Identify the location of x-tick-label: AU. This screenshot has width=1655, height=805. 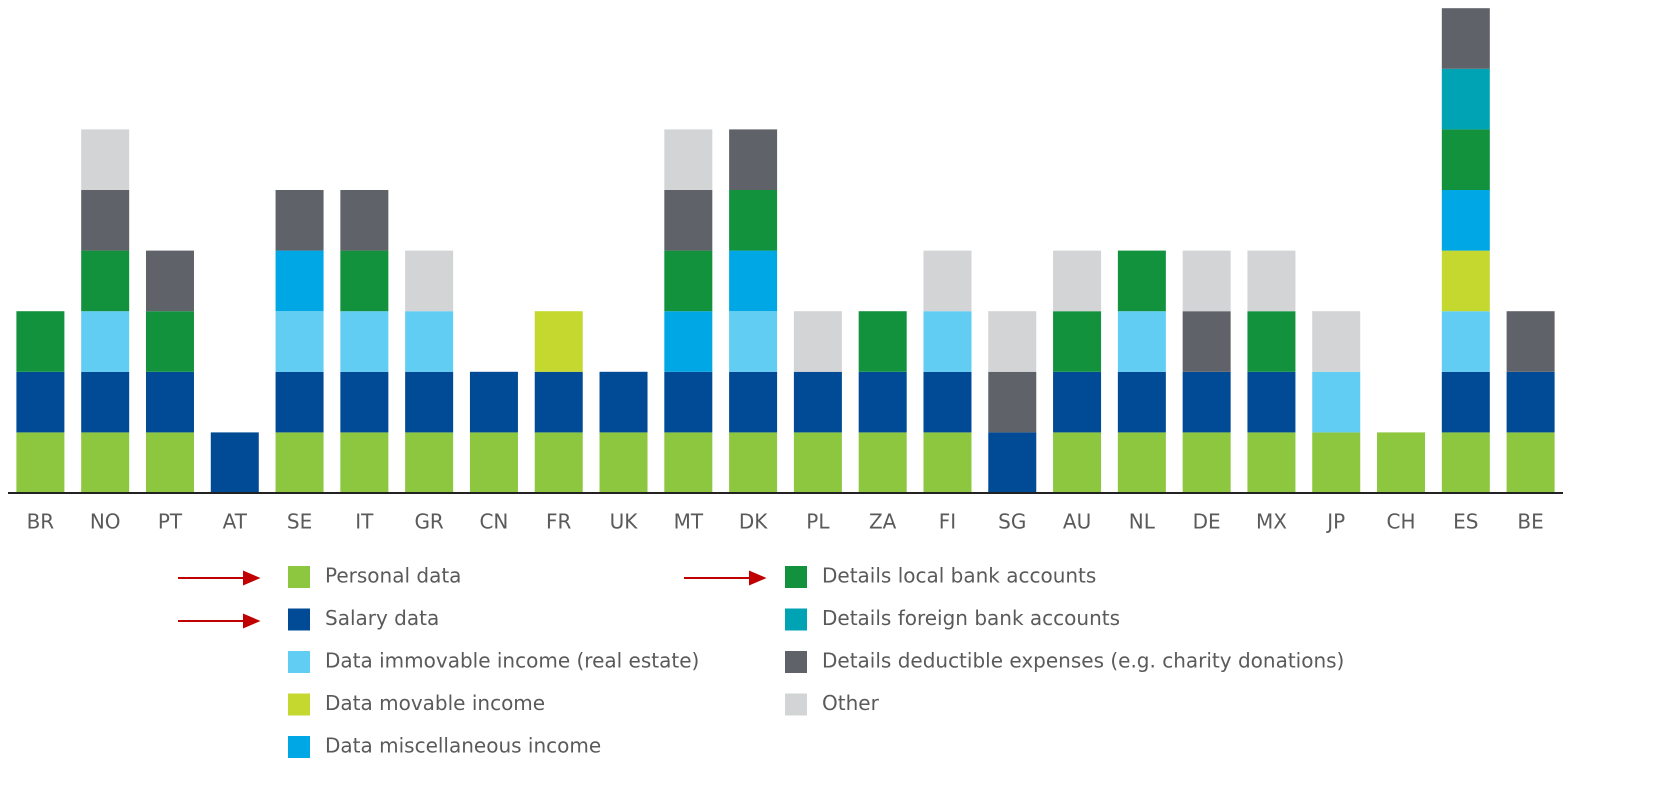
(1077, 522).